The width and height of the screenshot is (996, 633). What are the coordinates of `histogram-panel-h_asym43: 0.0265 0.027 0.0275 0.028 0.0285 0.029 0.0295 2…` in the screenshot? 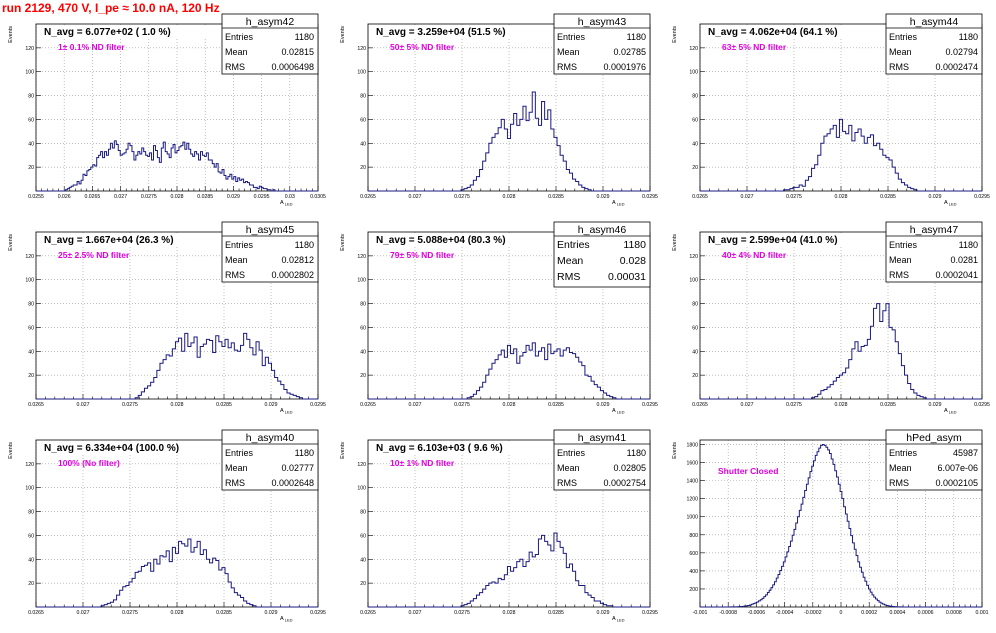 It's located at (498, 113).